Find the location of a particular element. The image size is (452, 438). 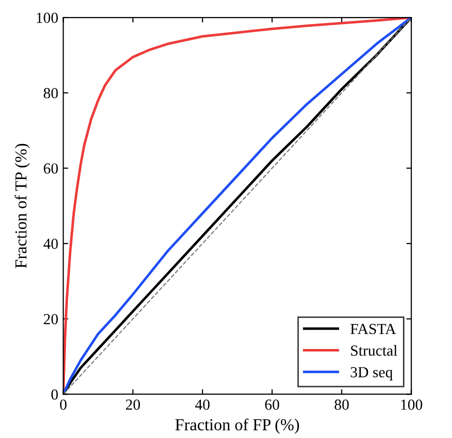

legend-label: FASTA is located at coordinates (373, 329).